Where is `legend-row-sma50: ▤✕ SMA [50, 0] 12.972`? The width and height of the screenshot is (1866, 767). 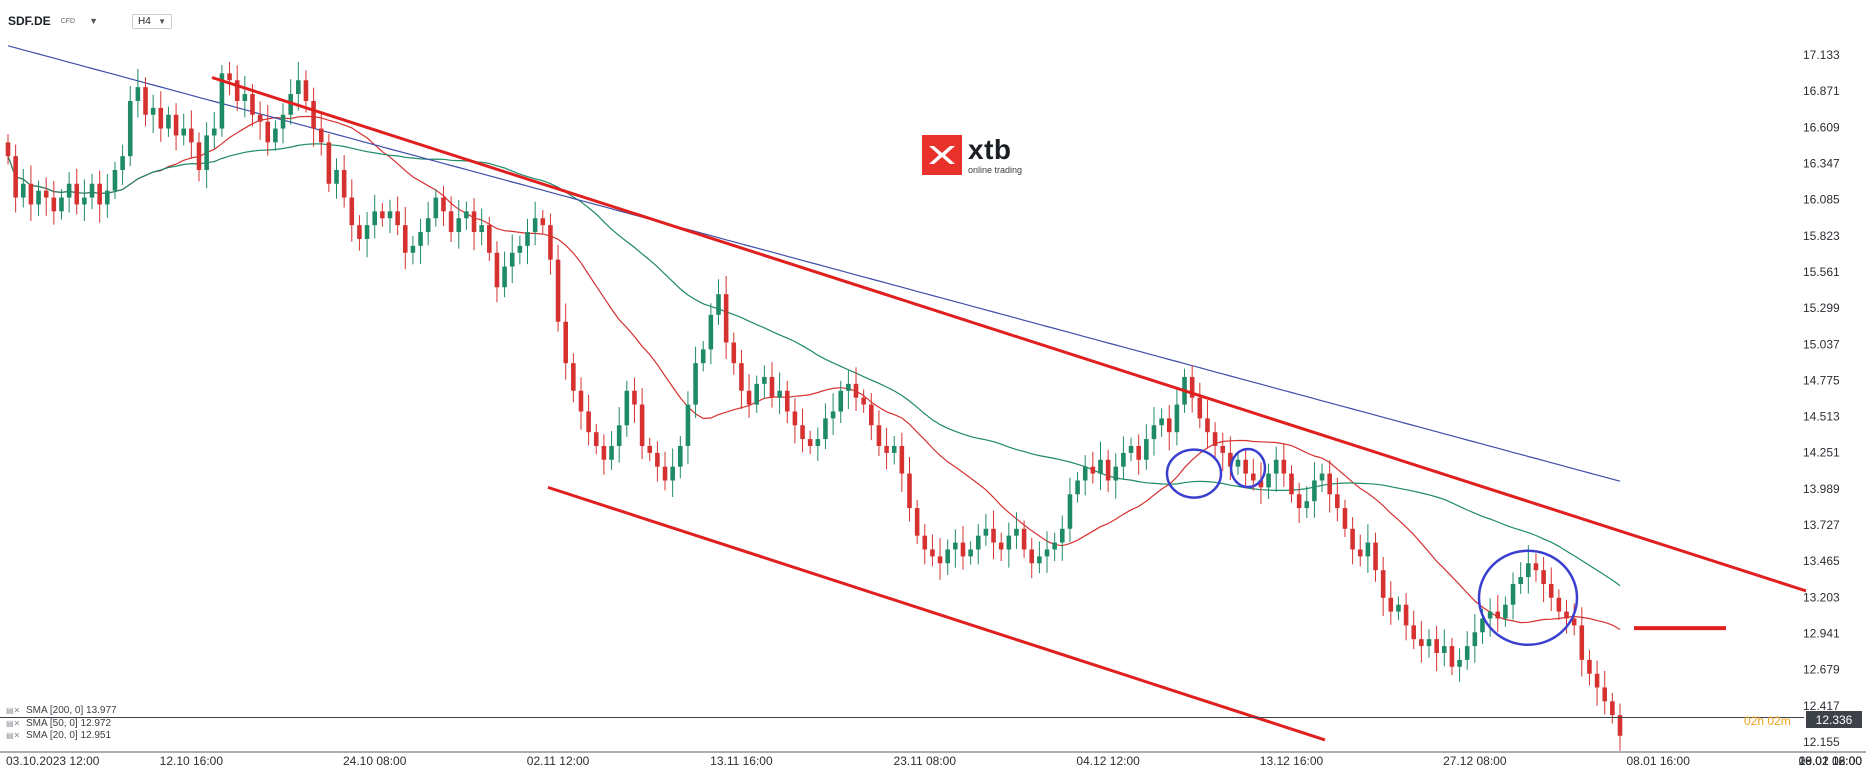
legend-row-sma50: ▤✕ SMA [50, 0] 12.972 is located at coordinates (61, 724).